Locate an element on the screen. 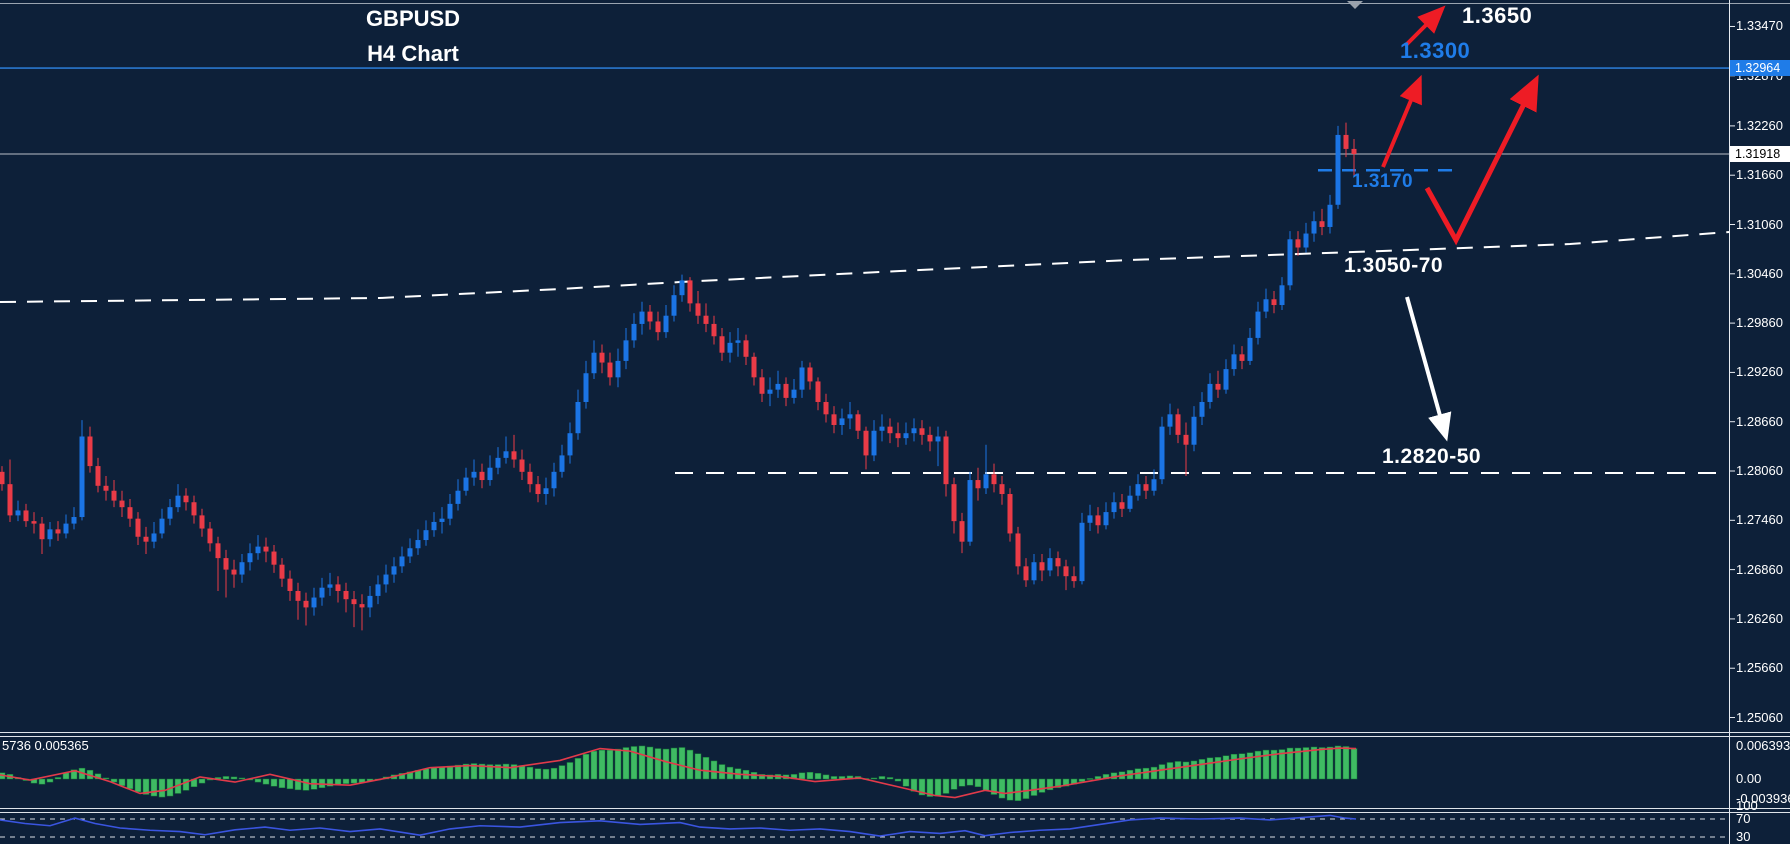 The width and height of the screenshot is (1790, 844). rising-trendline-dashed is located at coordinates (865, 267).